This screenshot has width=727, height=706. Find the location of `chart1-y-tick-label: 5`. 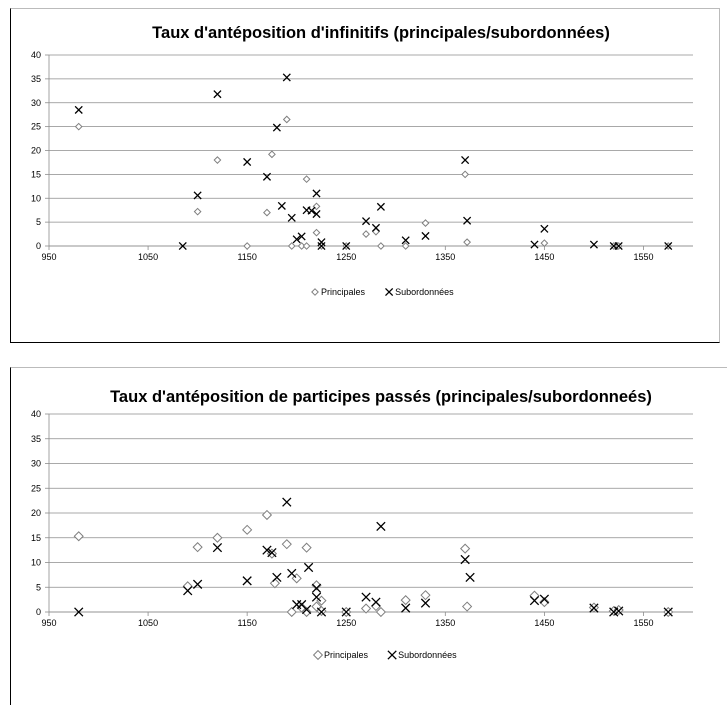

chart1-y-tick-label: 5 is located at coordinates (38, 222).